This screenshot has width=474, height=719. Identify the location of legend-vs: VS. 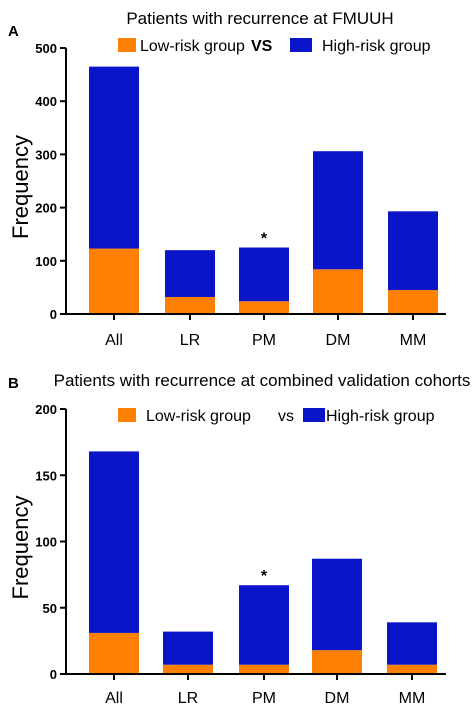
(262, 46).